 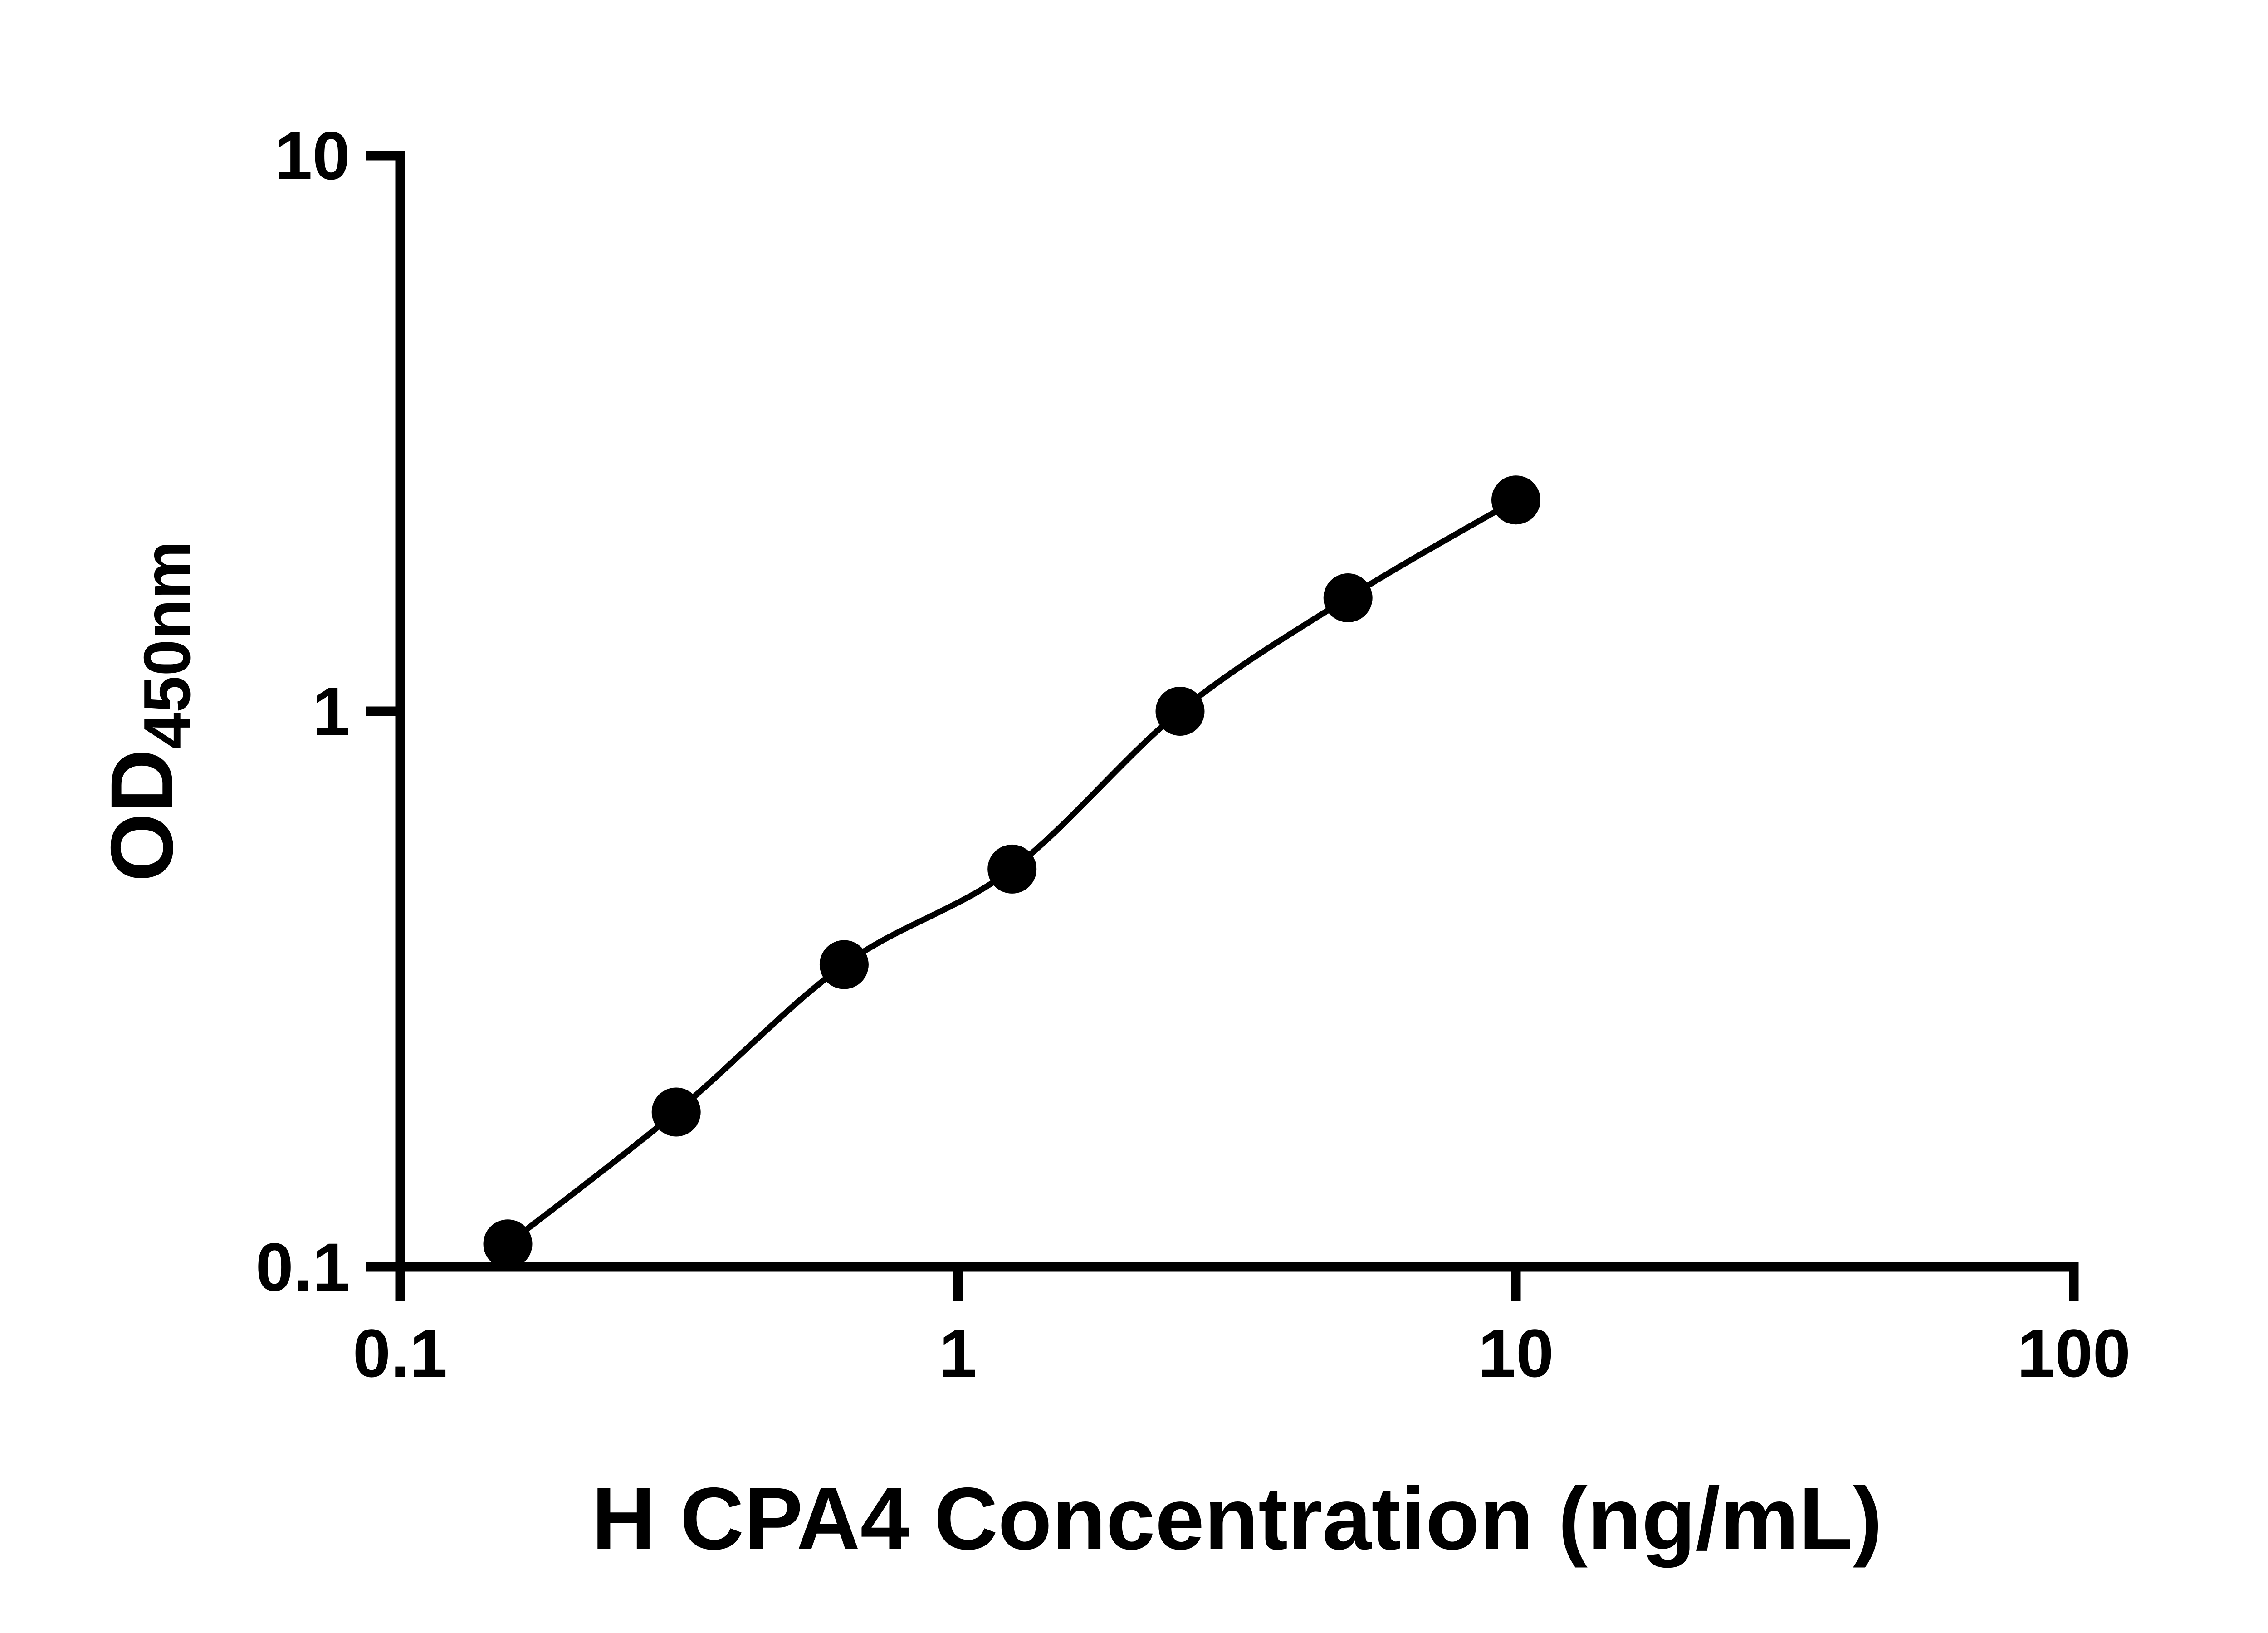 What do you see at coordinates (142, 815) in the screenshot?
I see `y-axis-title-main: OD` at bounding box center [142, 815].